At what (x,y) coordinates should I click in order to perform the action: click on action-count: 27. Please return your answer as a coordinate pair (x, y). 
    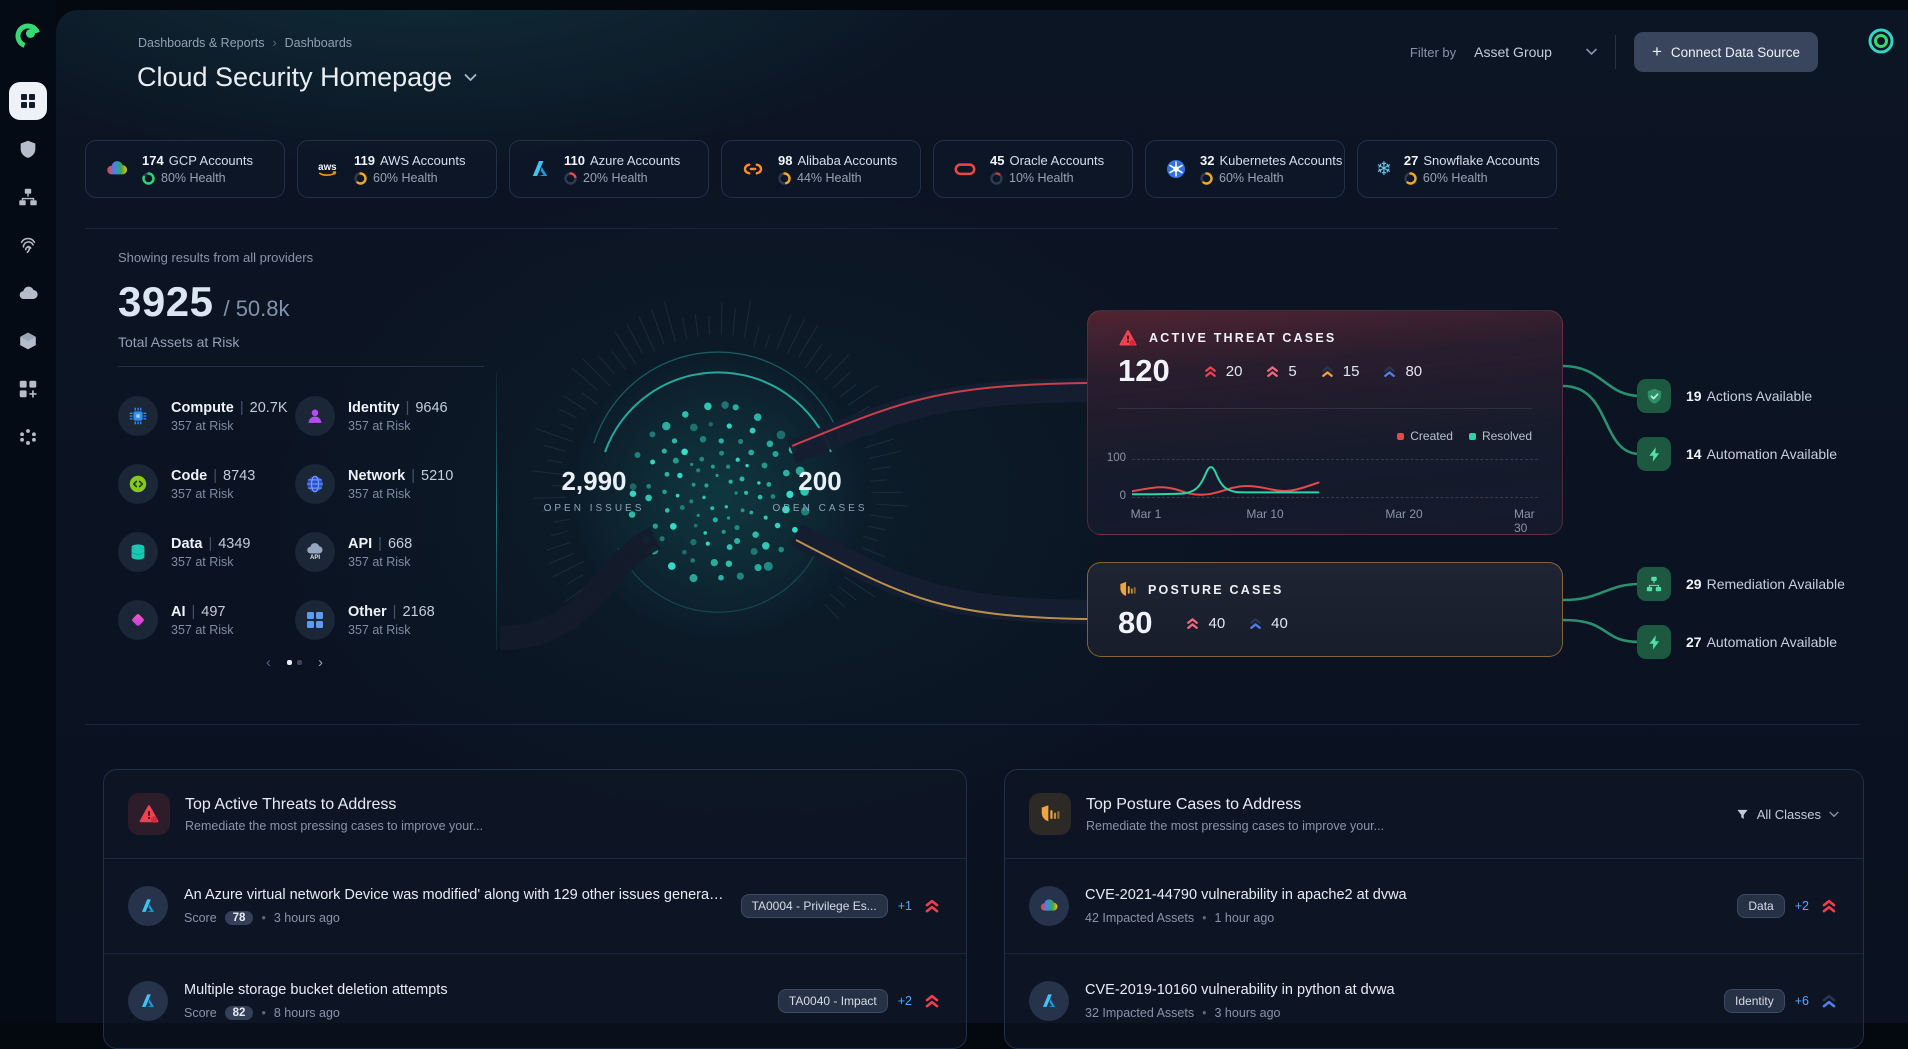
    Looking at the image, I should click on (1694, 642).